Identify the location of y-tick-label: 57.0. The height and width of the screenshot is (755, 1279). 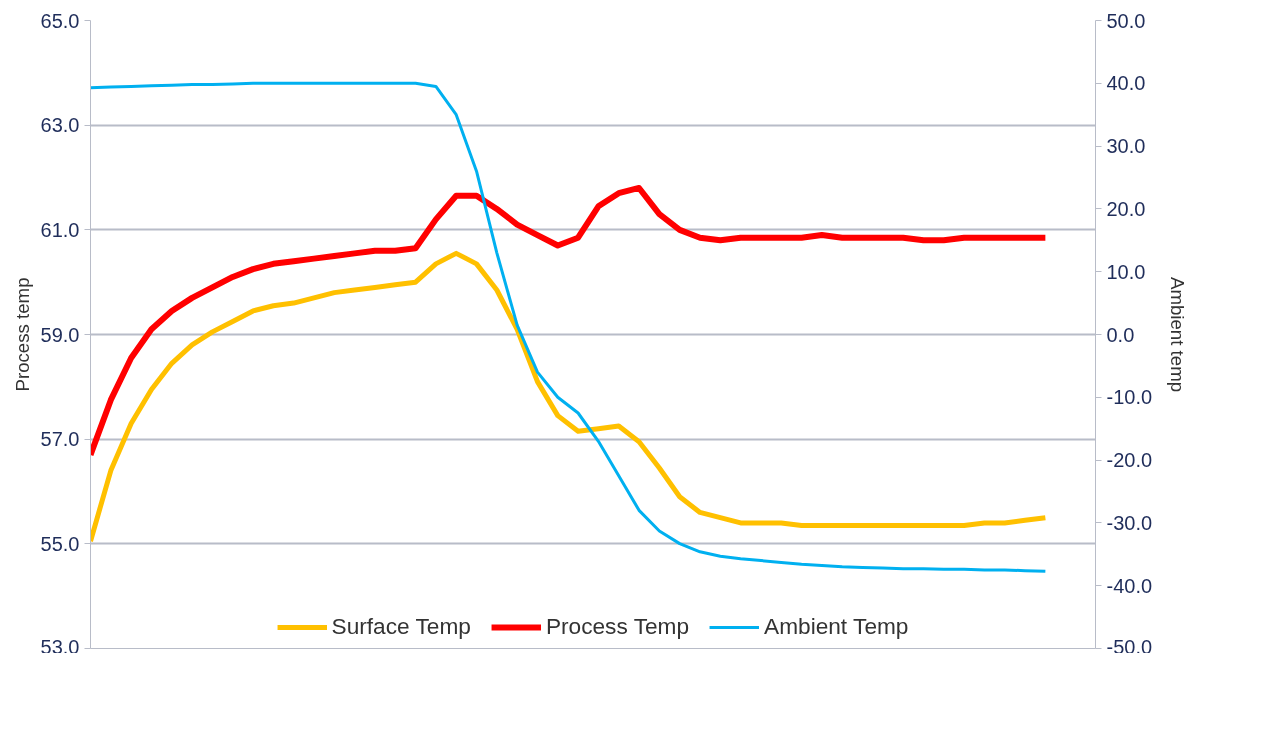
(60, 439).